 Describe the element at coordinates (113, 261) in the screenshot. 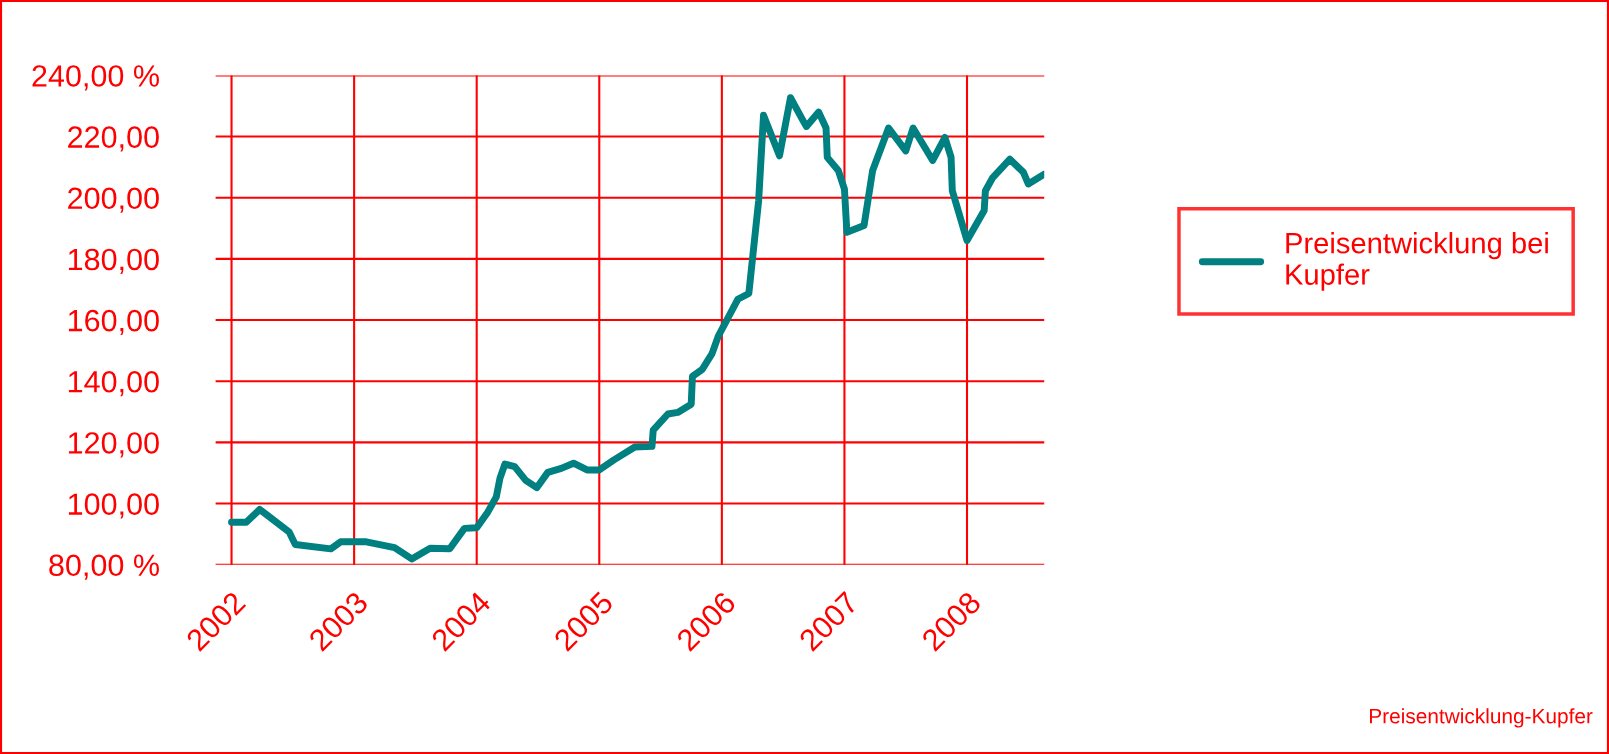

I see `y-tick-label: 180,00` at that location.